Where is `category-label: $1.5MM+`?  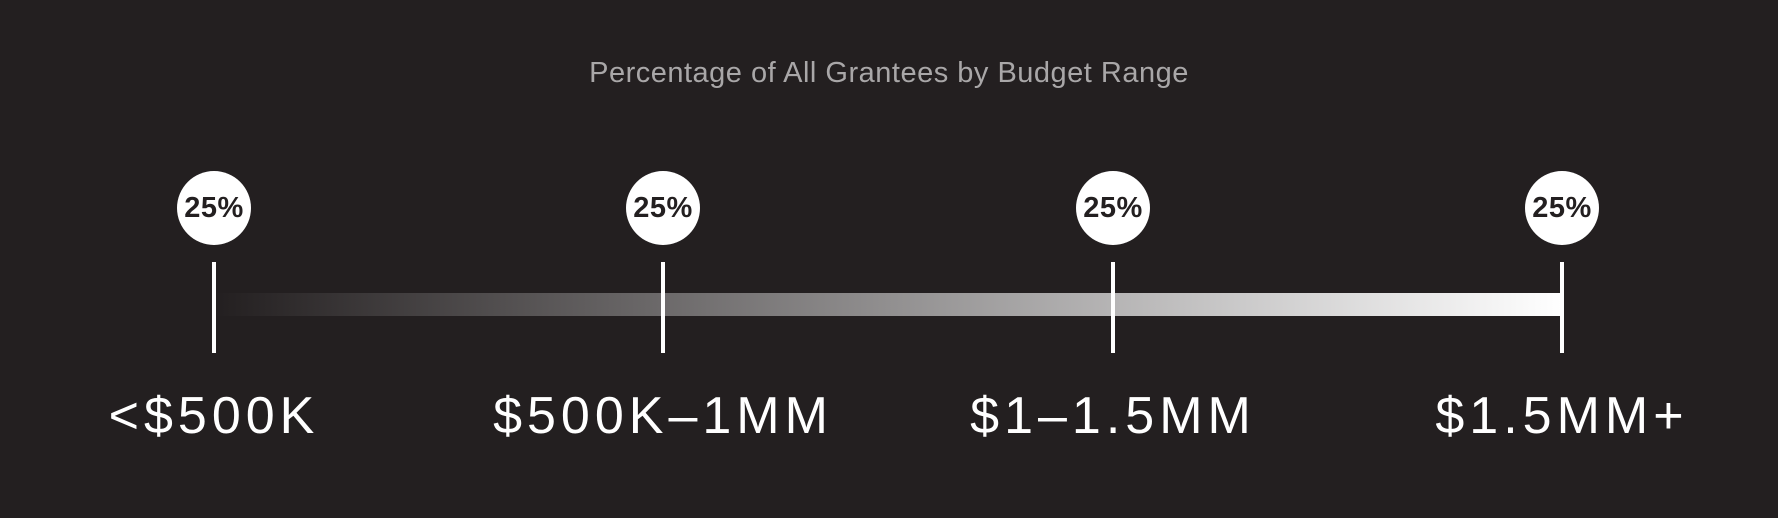
category-label: $1.5MM+ is located at coordinates (1562, 416).